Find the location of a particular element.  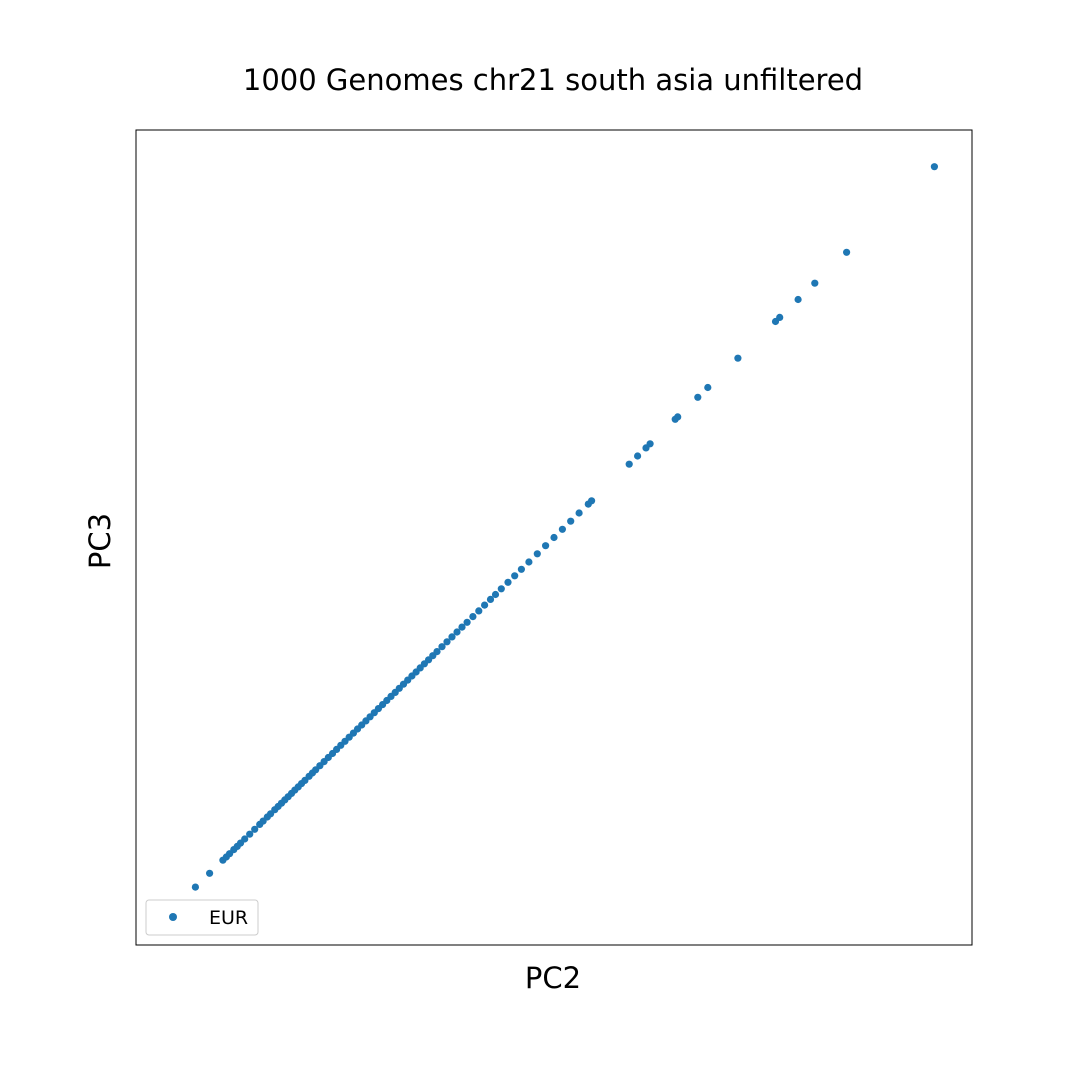

legend-marker-eur is located at coordinates (173, 917).